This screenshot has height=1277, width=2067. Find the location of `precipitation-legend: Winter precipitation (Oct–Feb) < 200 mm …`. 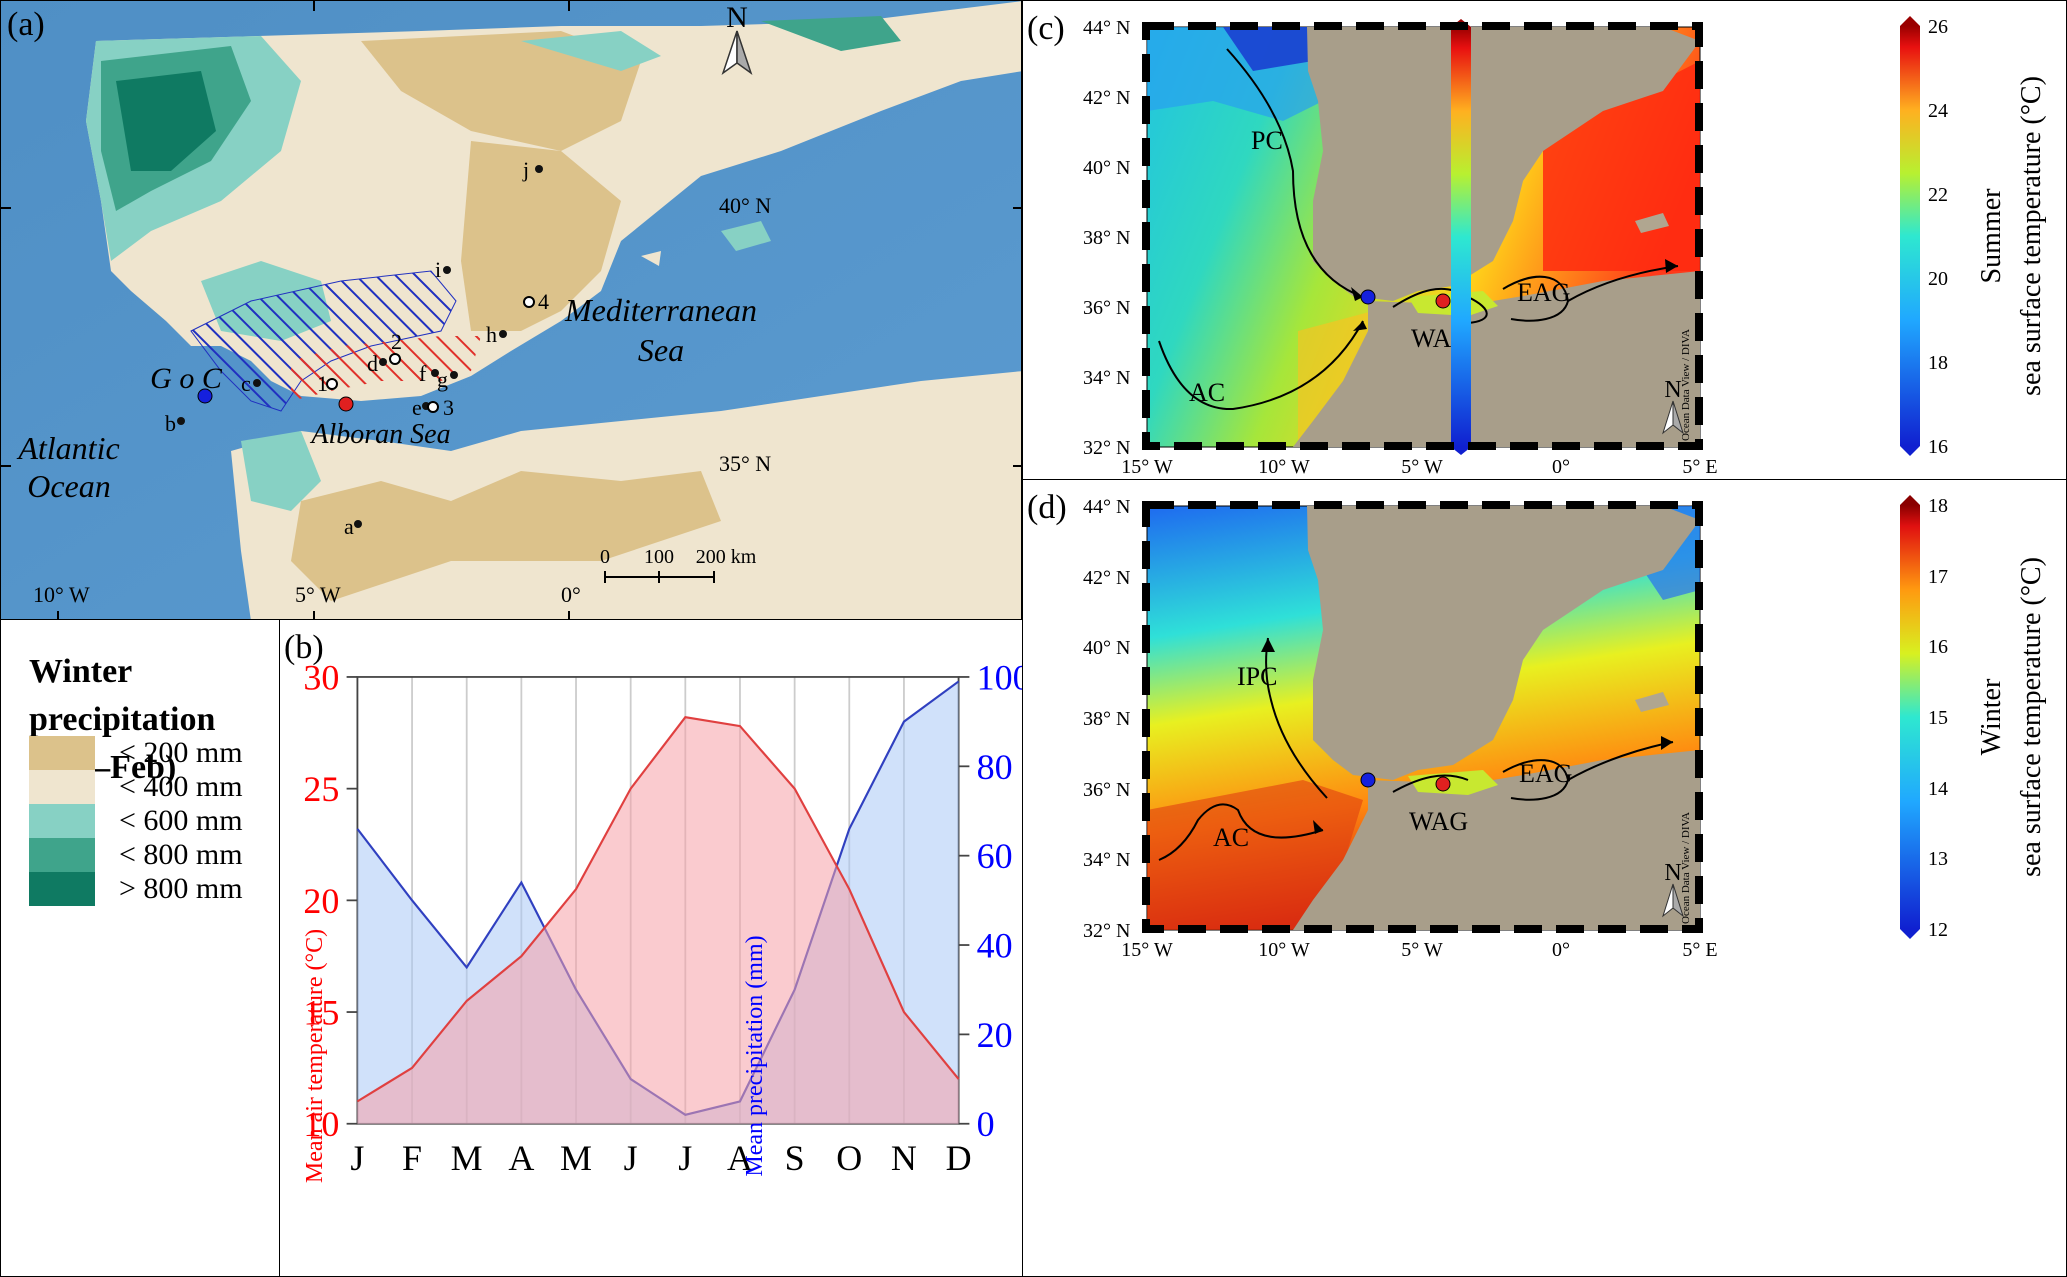

precipitation-legend: Winter precipitation (Oct–Feb) < 200 mm … is located at coordinates (140, 948).